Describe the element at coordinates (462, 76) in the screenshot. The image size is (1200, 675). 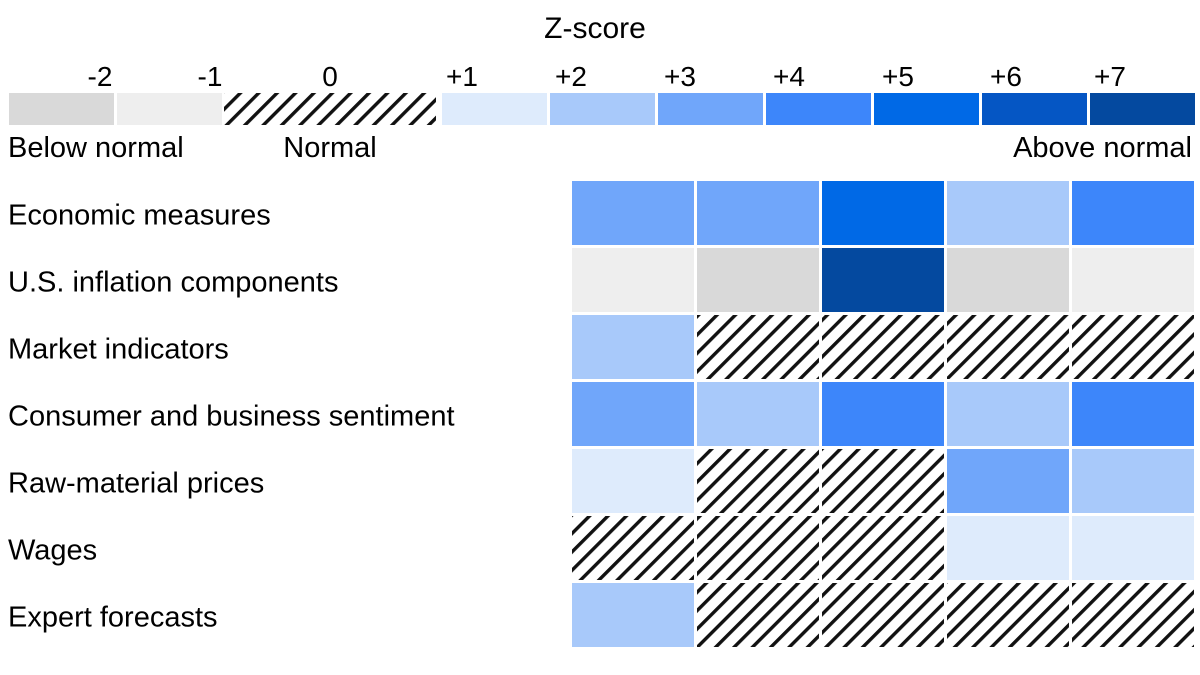
I see `legend-tick-label: +1` at that location.